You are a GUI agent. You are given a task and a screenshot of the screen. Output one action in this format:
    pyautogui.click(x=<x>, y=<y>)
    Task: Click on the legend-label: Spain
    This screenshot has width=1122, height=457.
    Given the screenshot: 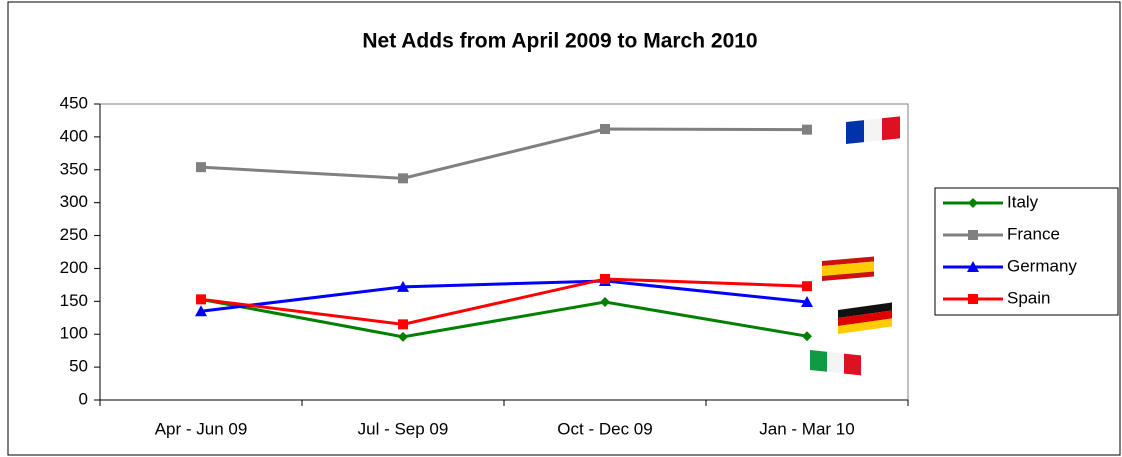 What is the action you would take?
    pyautogui.click(x=1028, y=297)
    